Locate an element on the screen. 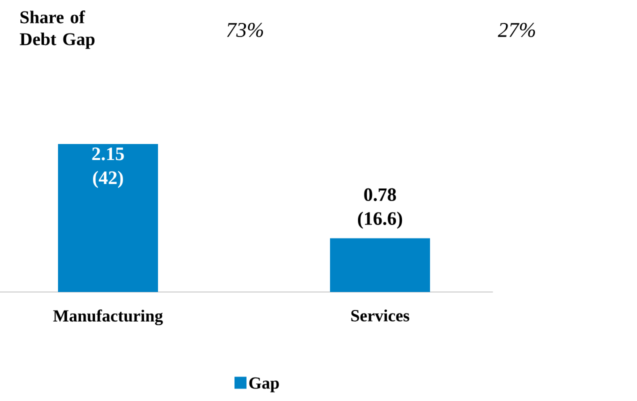  text: 27% is located at coordinates (516, 30).